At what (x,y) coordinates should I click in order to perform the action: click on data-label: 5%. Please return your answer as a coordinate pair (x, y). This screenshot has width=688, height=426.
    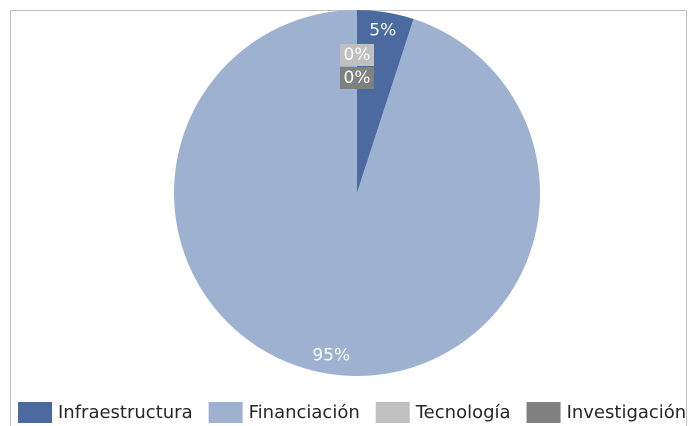
    Looking at the image, I should click on (382, 30).